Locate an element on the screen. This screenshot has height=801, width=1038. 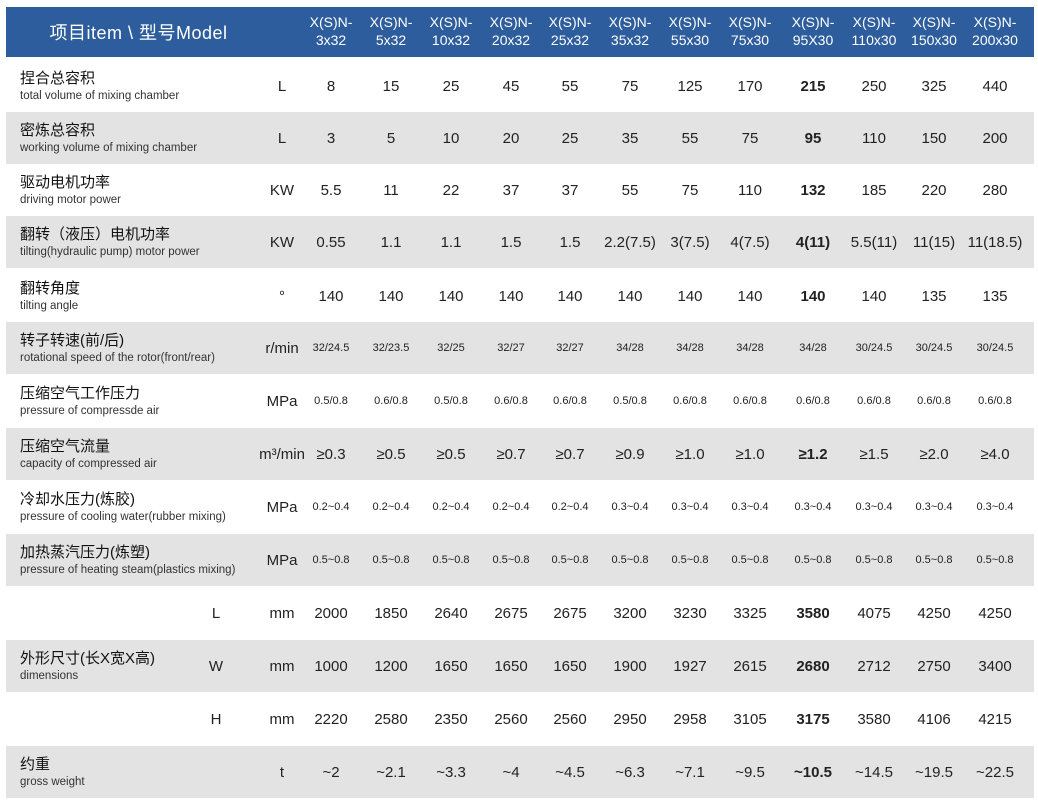
value-cell: ≥1.0 is located at coordinates (750, 454).